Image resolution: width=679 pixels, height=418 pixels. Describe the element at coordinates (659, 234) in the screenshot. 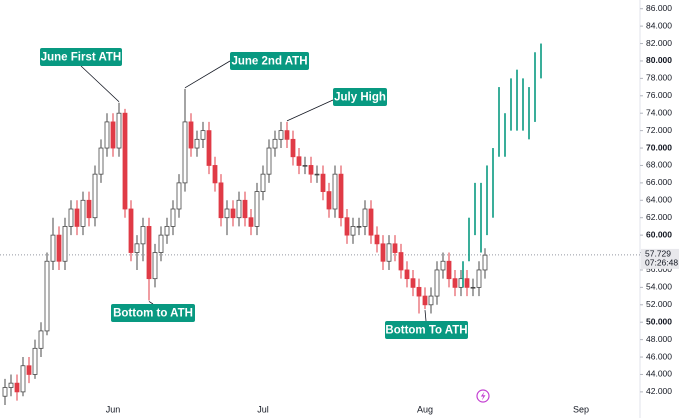

I see `y-tick-label: 60.000` at that location.